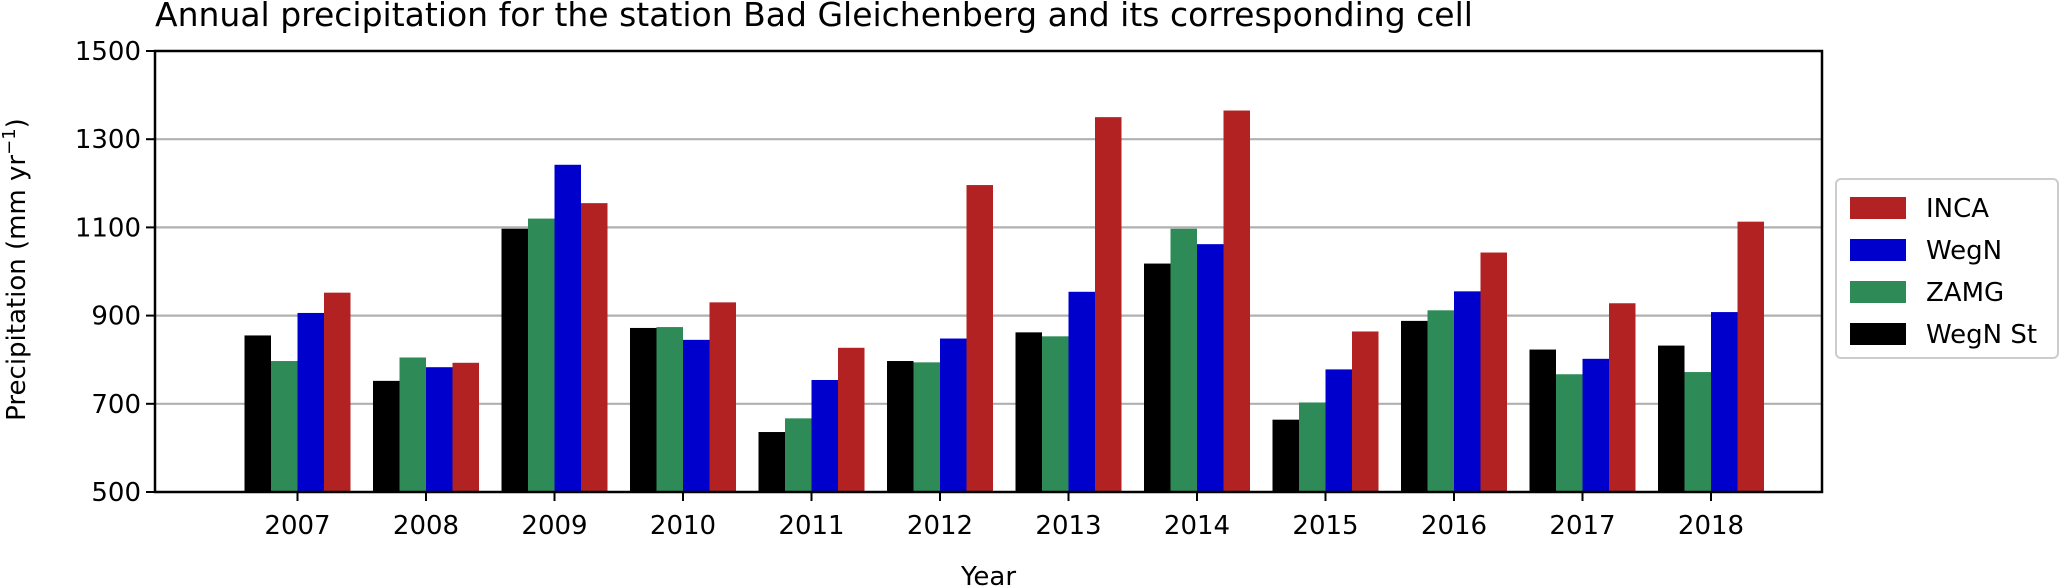 The image size is (2067, 588). What do you see at coordinates (10, 141) in the screenshot?
I see `y-axis-label-superscript: −1` at bounding box center [10, 141].